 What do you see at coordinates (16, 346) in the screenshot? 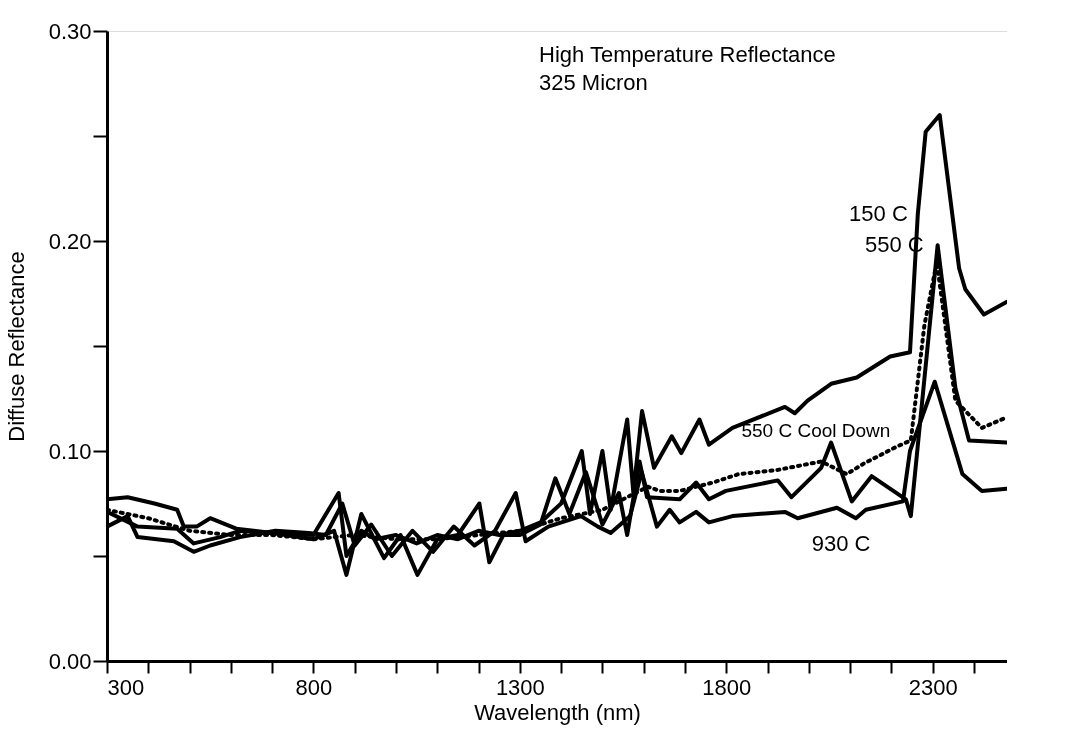
I see `y-axis-title: Diffuse Reflectance` at bounding box center [16, 346].